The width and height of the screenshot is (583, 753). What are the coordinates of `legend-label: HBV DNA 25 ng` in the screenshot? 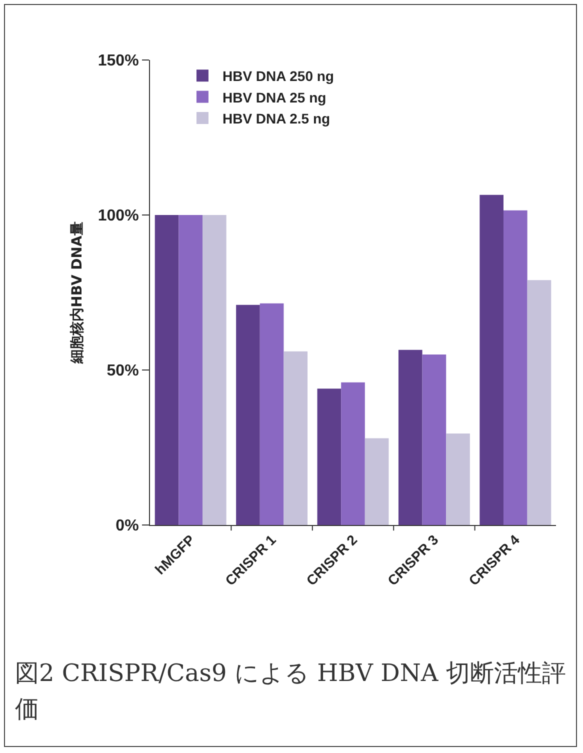 It's located at (274, 97).